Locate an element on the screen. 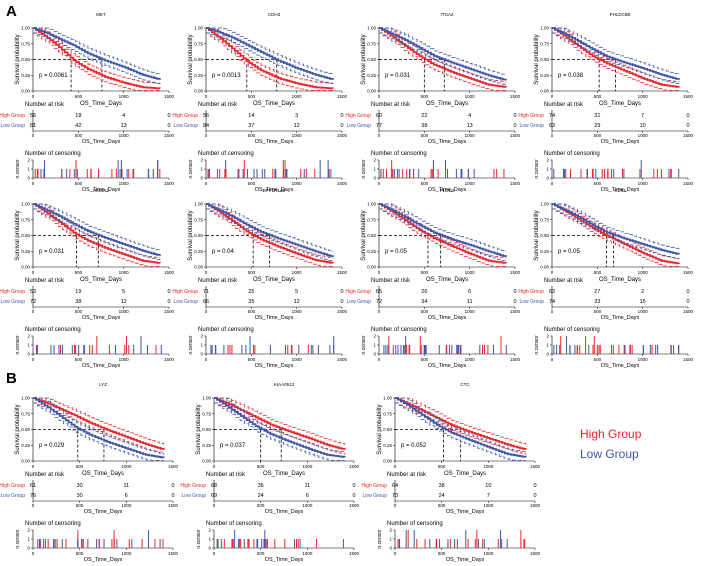 Image resolution: width=708 pixels, height=566 pixels. risk-row-label-low: Low Group is located at coordinates (194, 496).